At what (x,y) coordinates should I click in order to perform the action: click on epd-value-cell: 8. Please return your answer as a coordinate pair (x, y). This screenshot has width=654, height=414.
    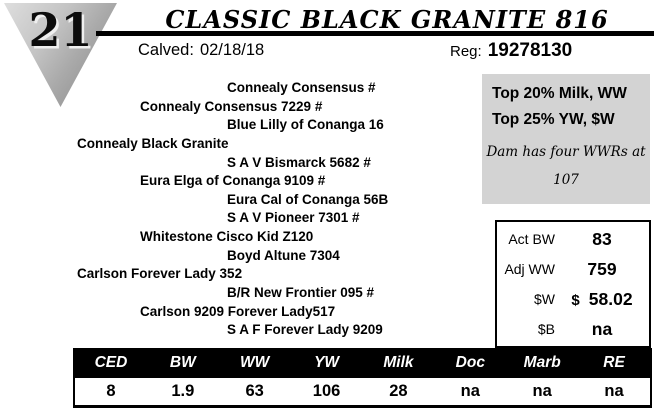
    Looking at the image, I should click on (111, 391).